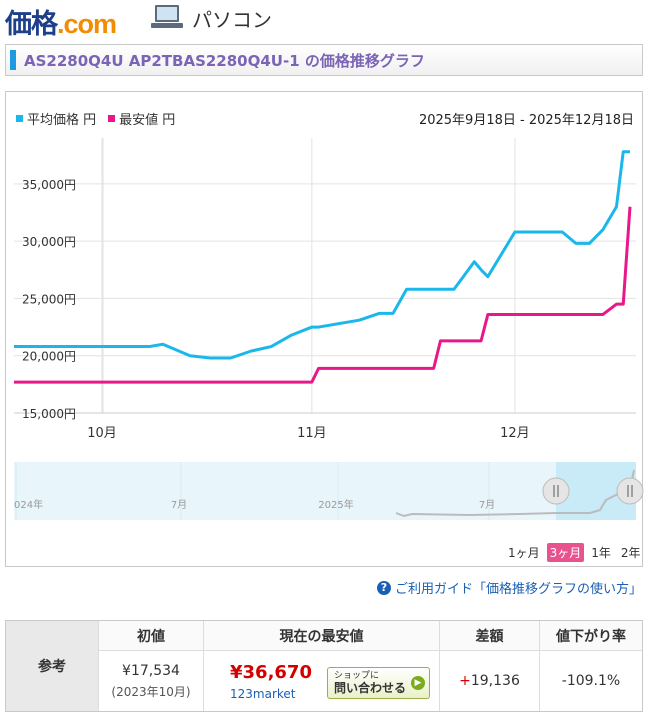 This screenshot has width=650, height=716. I want to click on y-tick-label: 15,000円, so click(49, 414).